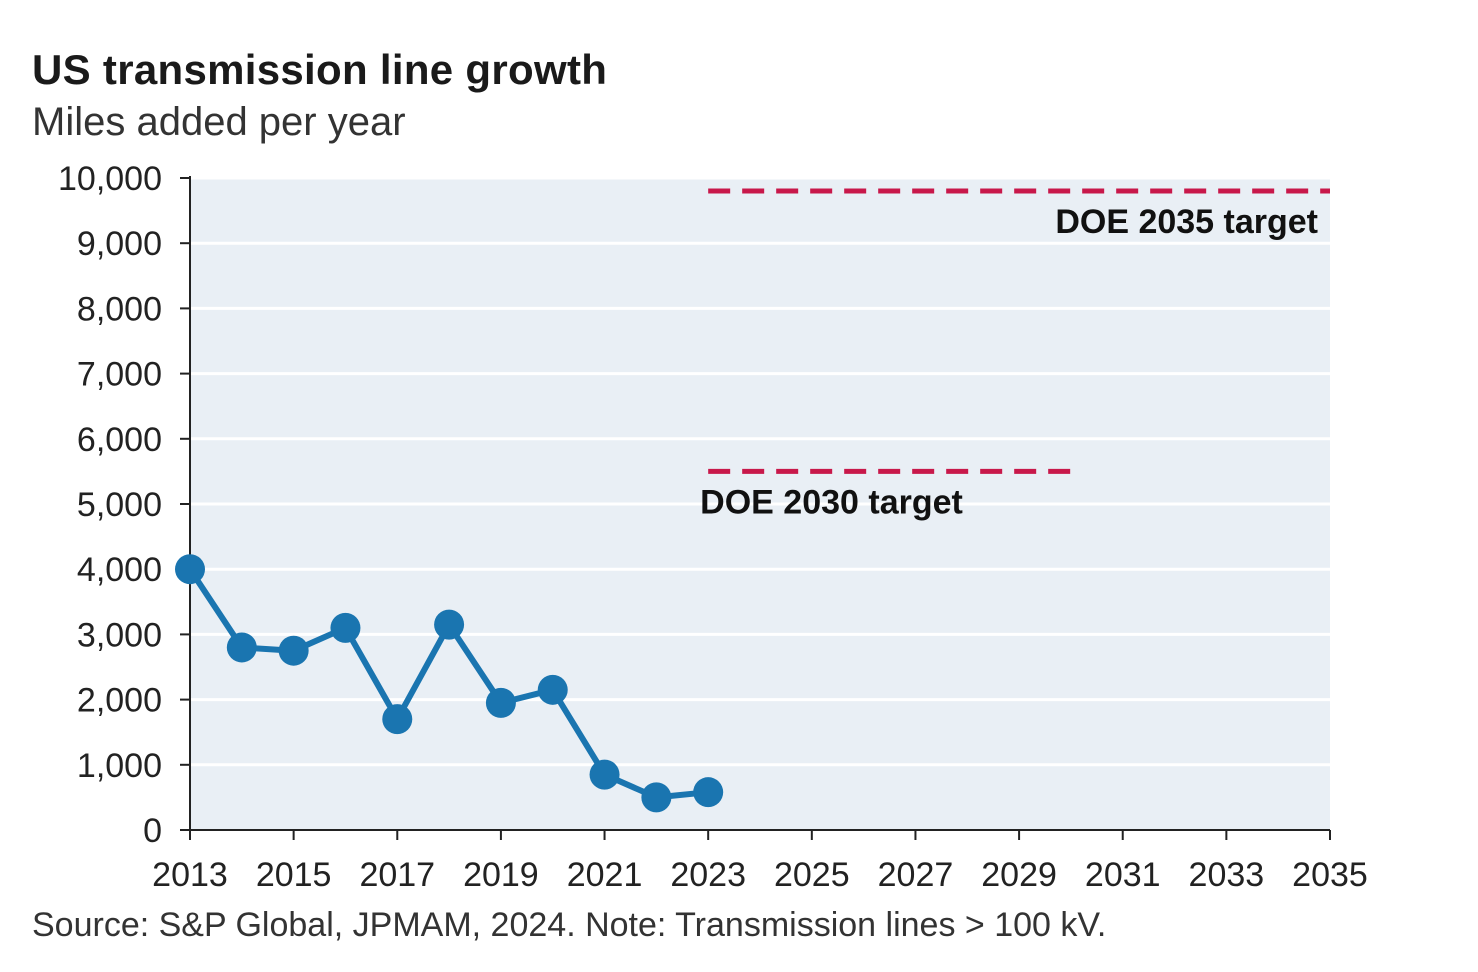 The width and height of the screenshot is (1478, 972). What do you see at coordinates (708, 792) in the screenshot?
I see `data-point-2023` at bounding box center [708, 792].